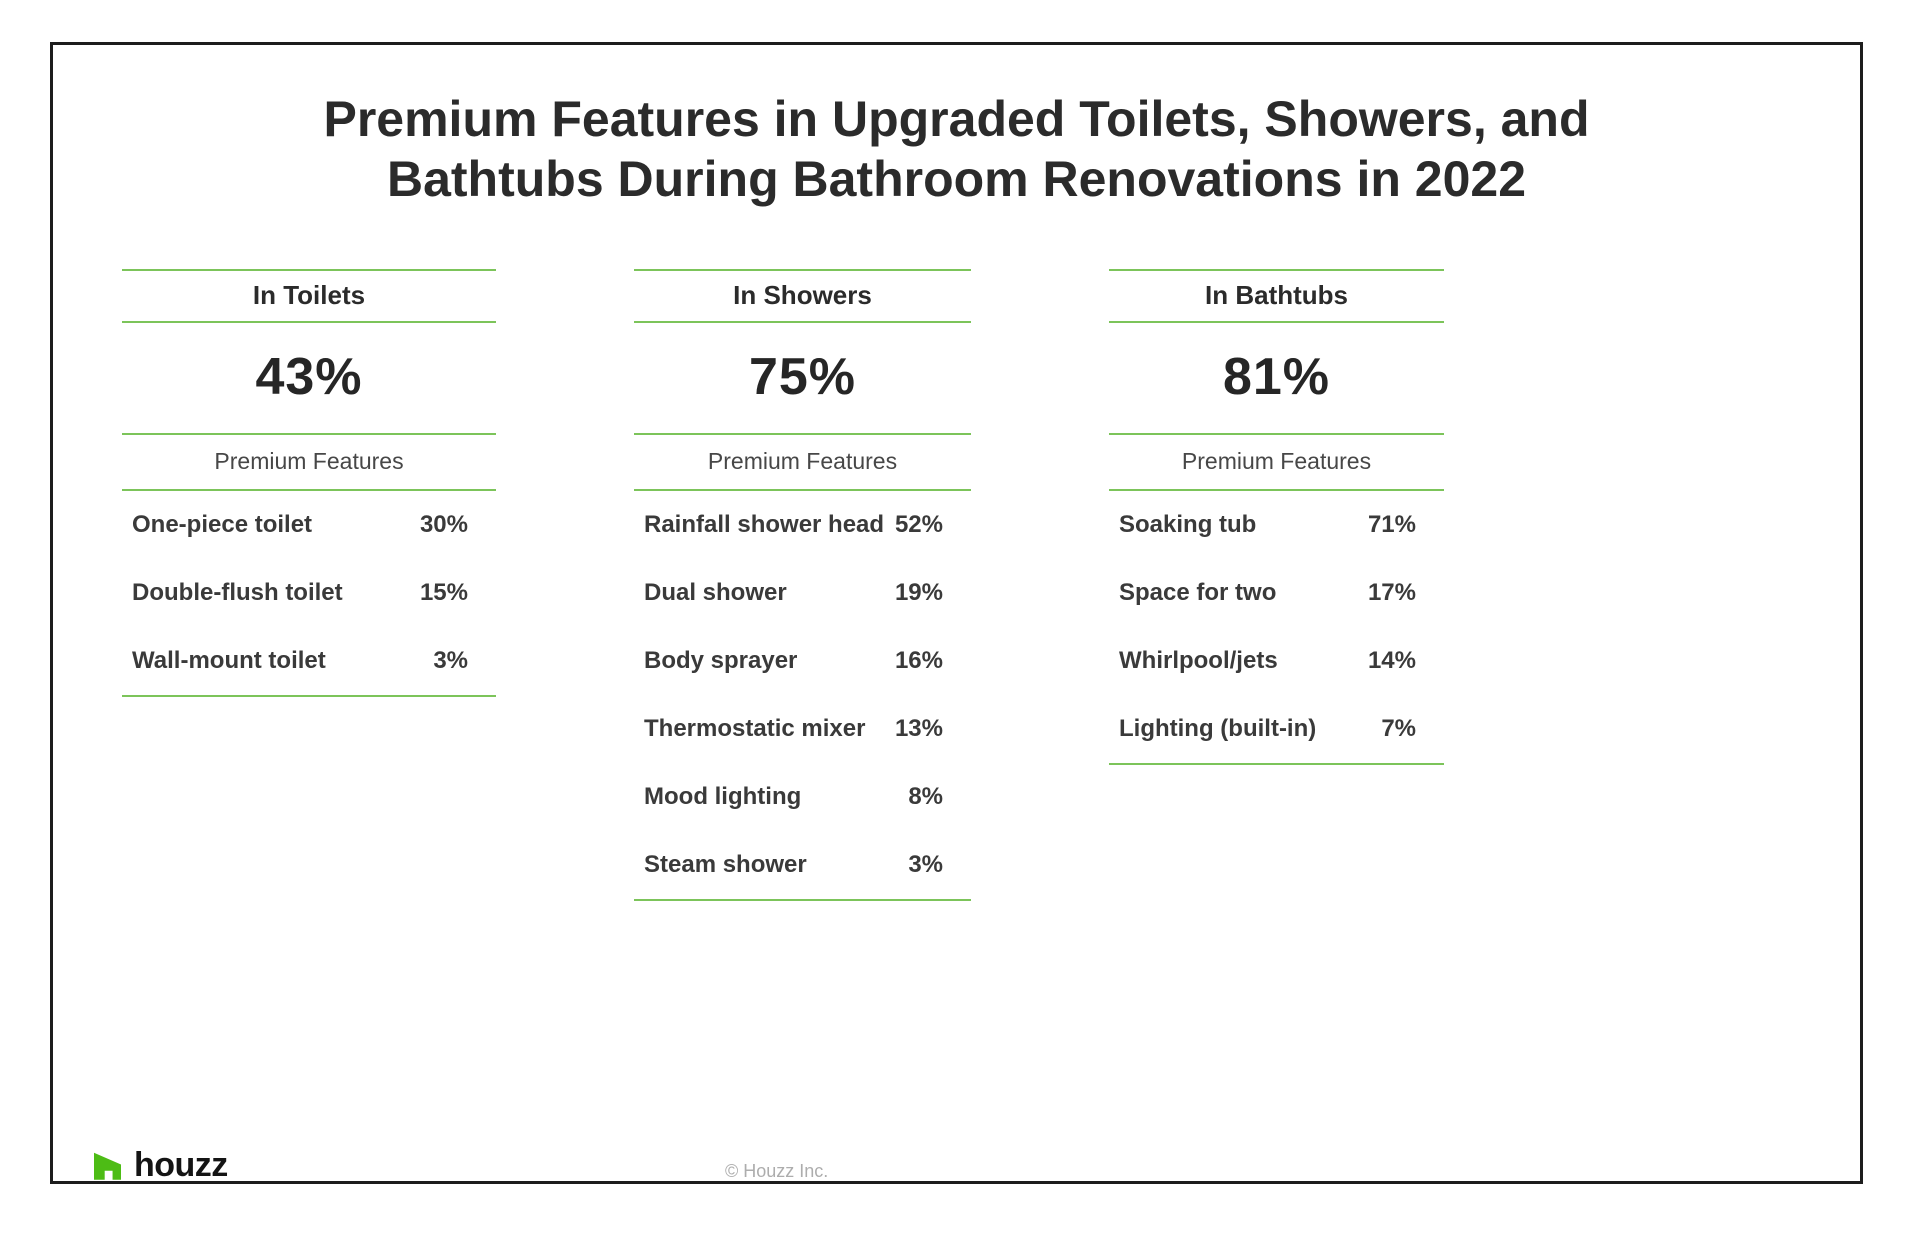 This screenshot has width=1919, height=1242. I want to click on feature-label: Wall-mount toilet, so click(229, 660).